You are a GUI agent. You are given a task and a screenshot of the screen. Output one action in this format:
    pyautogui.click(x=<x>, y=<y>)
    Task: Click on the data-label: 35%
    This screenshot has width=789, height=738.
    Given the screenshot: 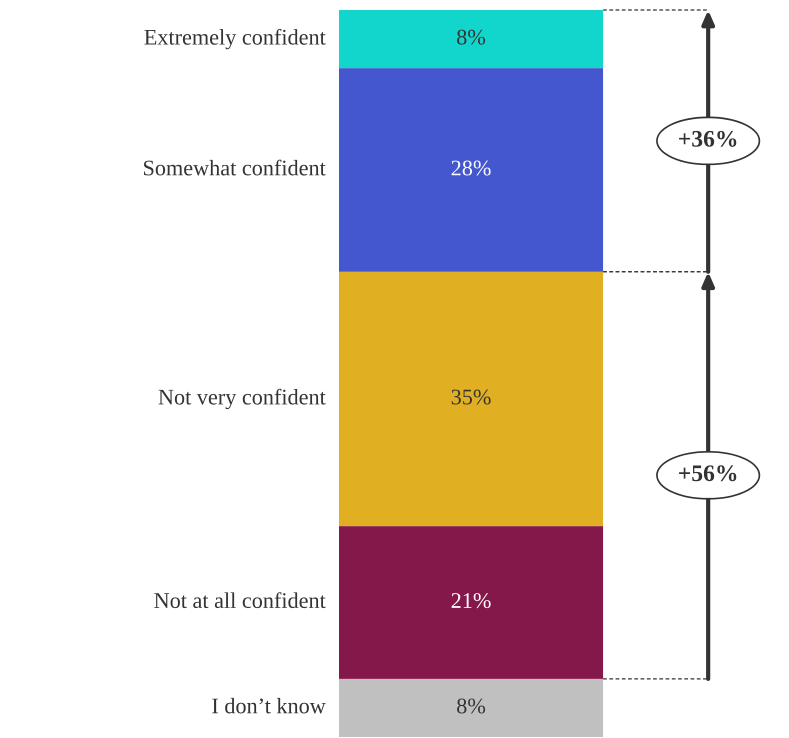 What is the action you would take?
    pyautogui.click(x=471, y=397)
    